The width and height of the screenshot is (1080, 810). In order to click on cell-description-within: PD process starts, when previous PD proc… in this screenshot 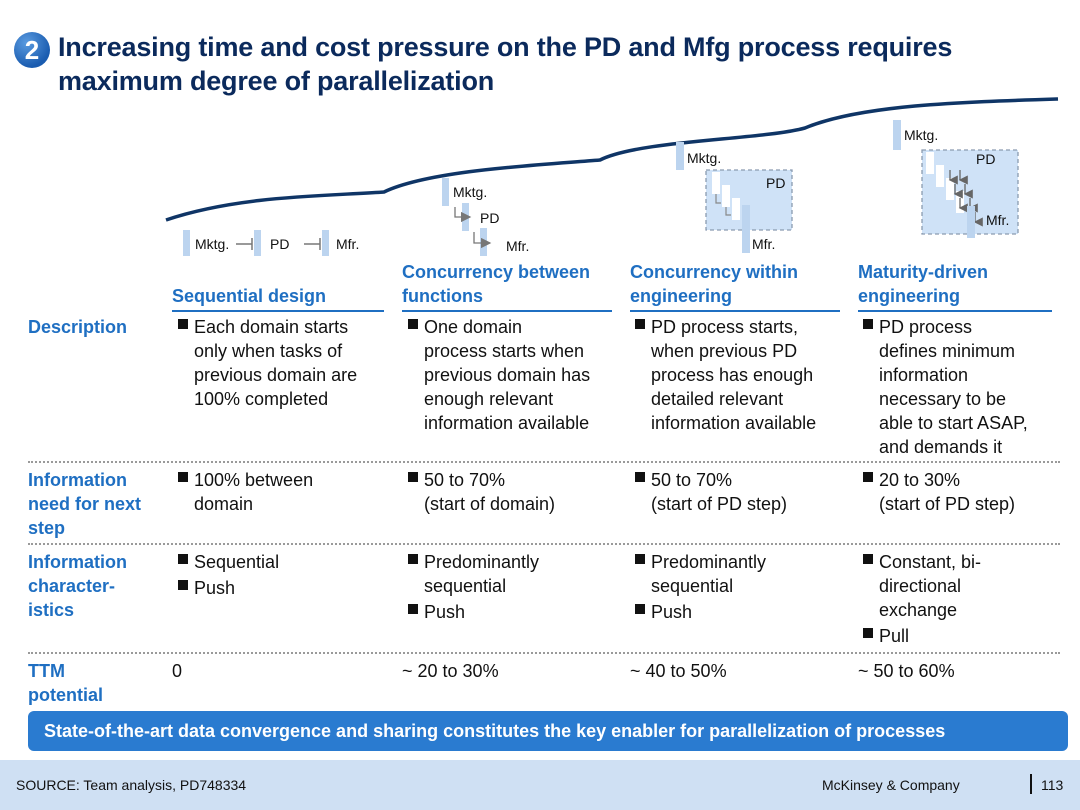, I will do `click(739, 375)`.